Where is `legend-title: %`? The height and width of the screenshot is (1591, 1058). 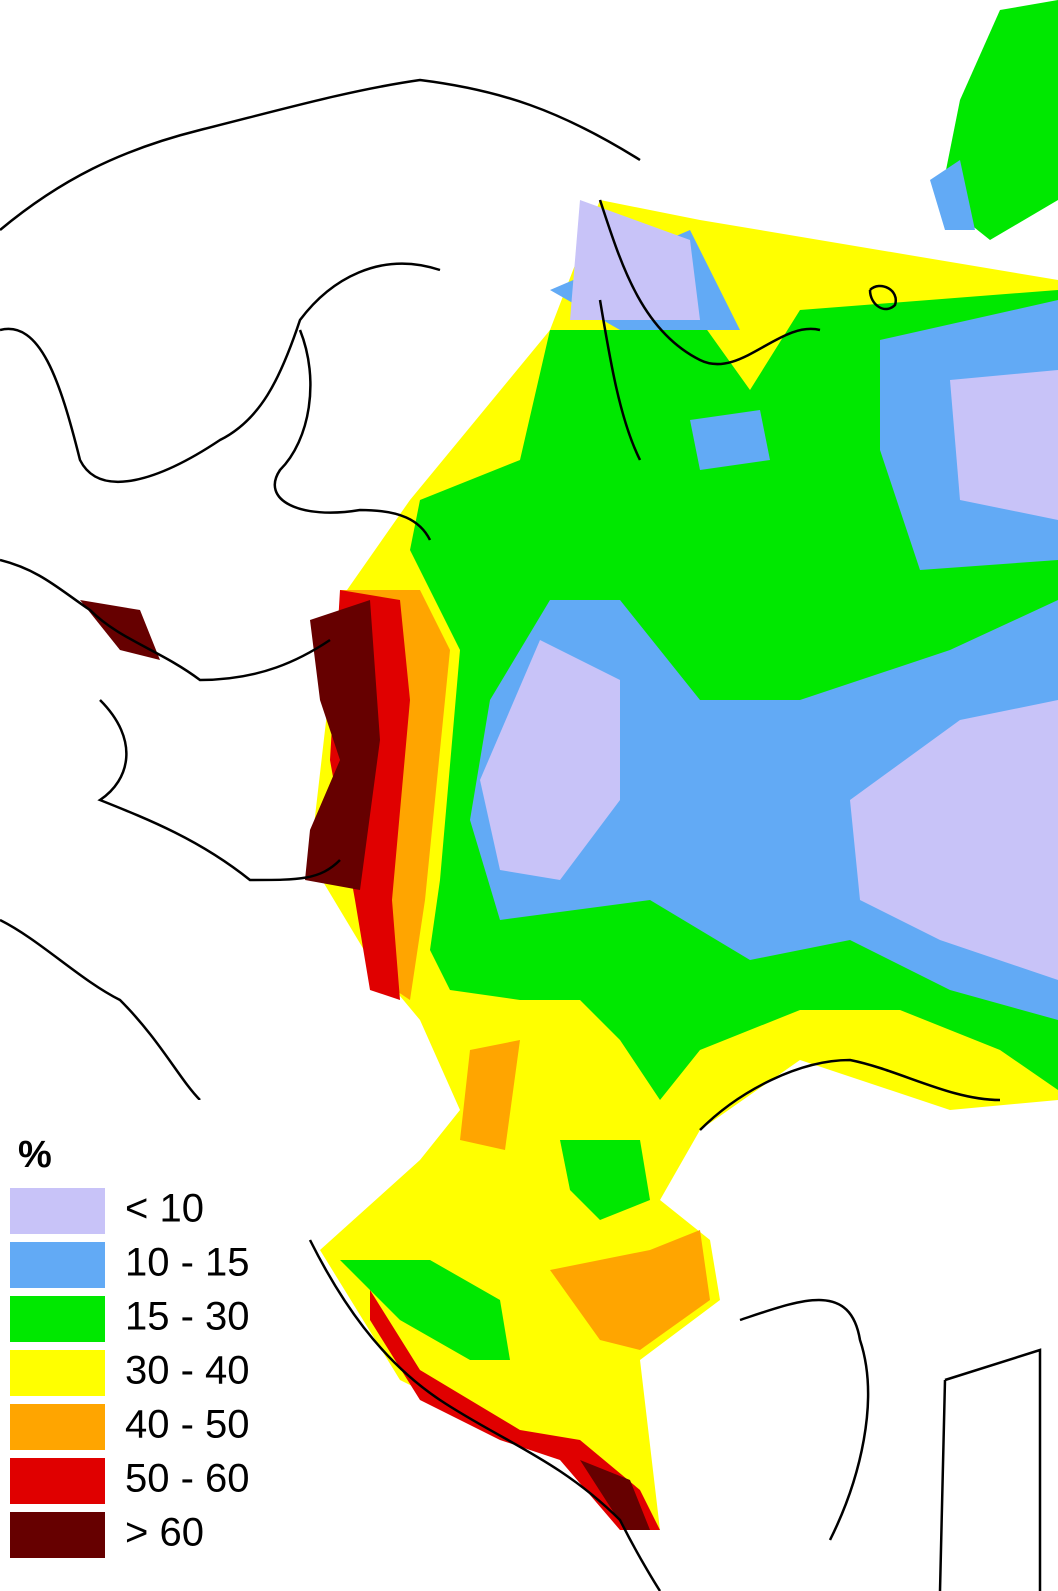 legend-title: % is located at coordinates (35, 1155).